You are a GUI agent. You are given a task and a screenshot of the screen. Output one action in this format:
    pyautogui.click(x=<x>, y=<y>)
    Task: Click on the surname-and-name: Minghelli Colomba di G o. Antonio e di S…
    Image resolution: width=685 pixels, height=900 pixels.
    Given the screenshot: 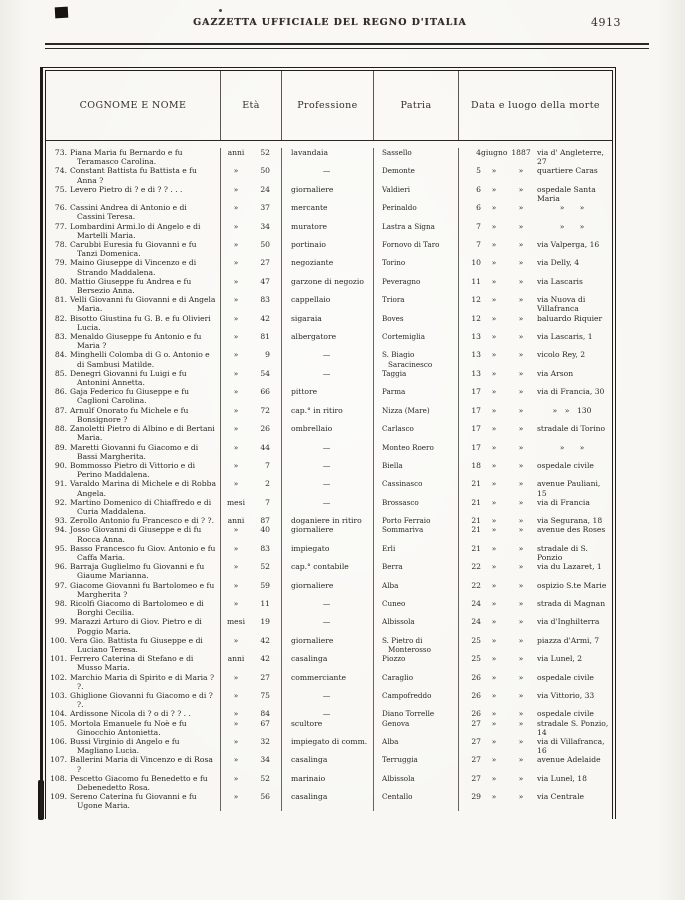 What is the action you would take?
    pyautogui.click(x=140, y=359)
    